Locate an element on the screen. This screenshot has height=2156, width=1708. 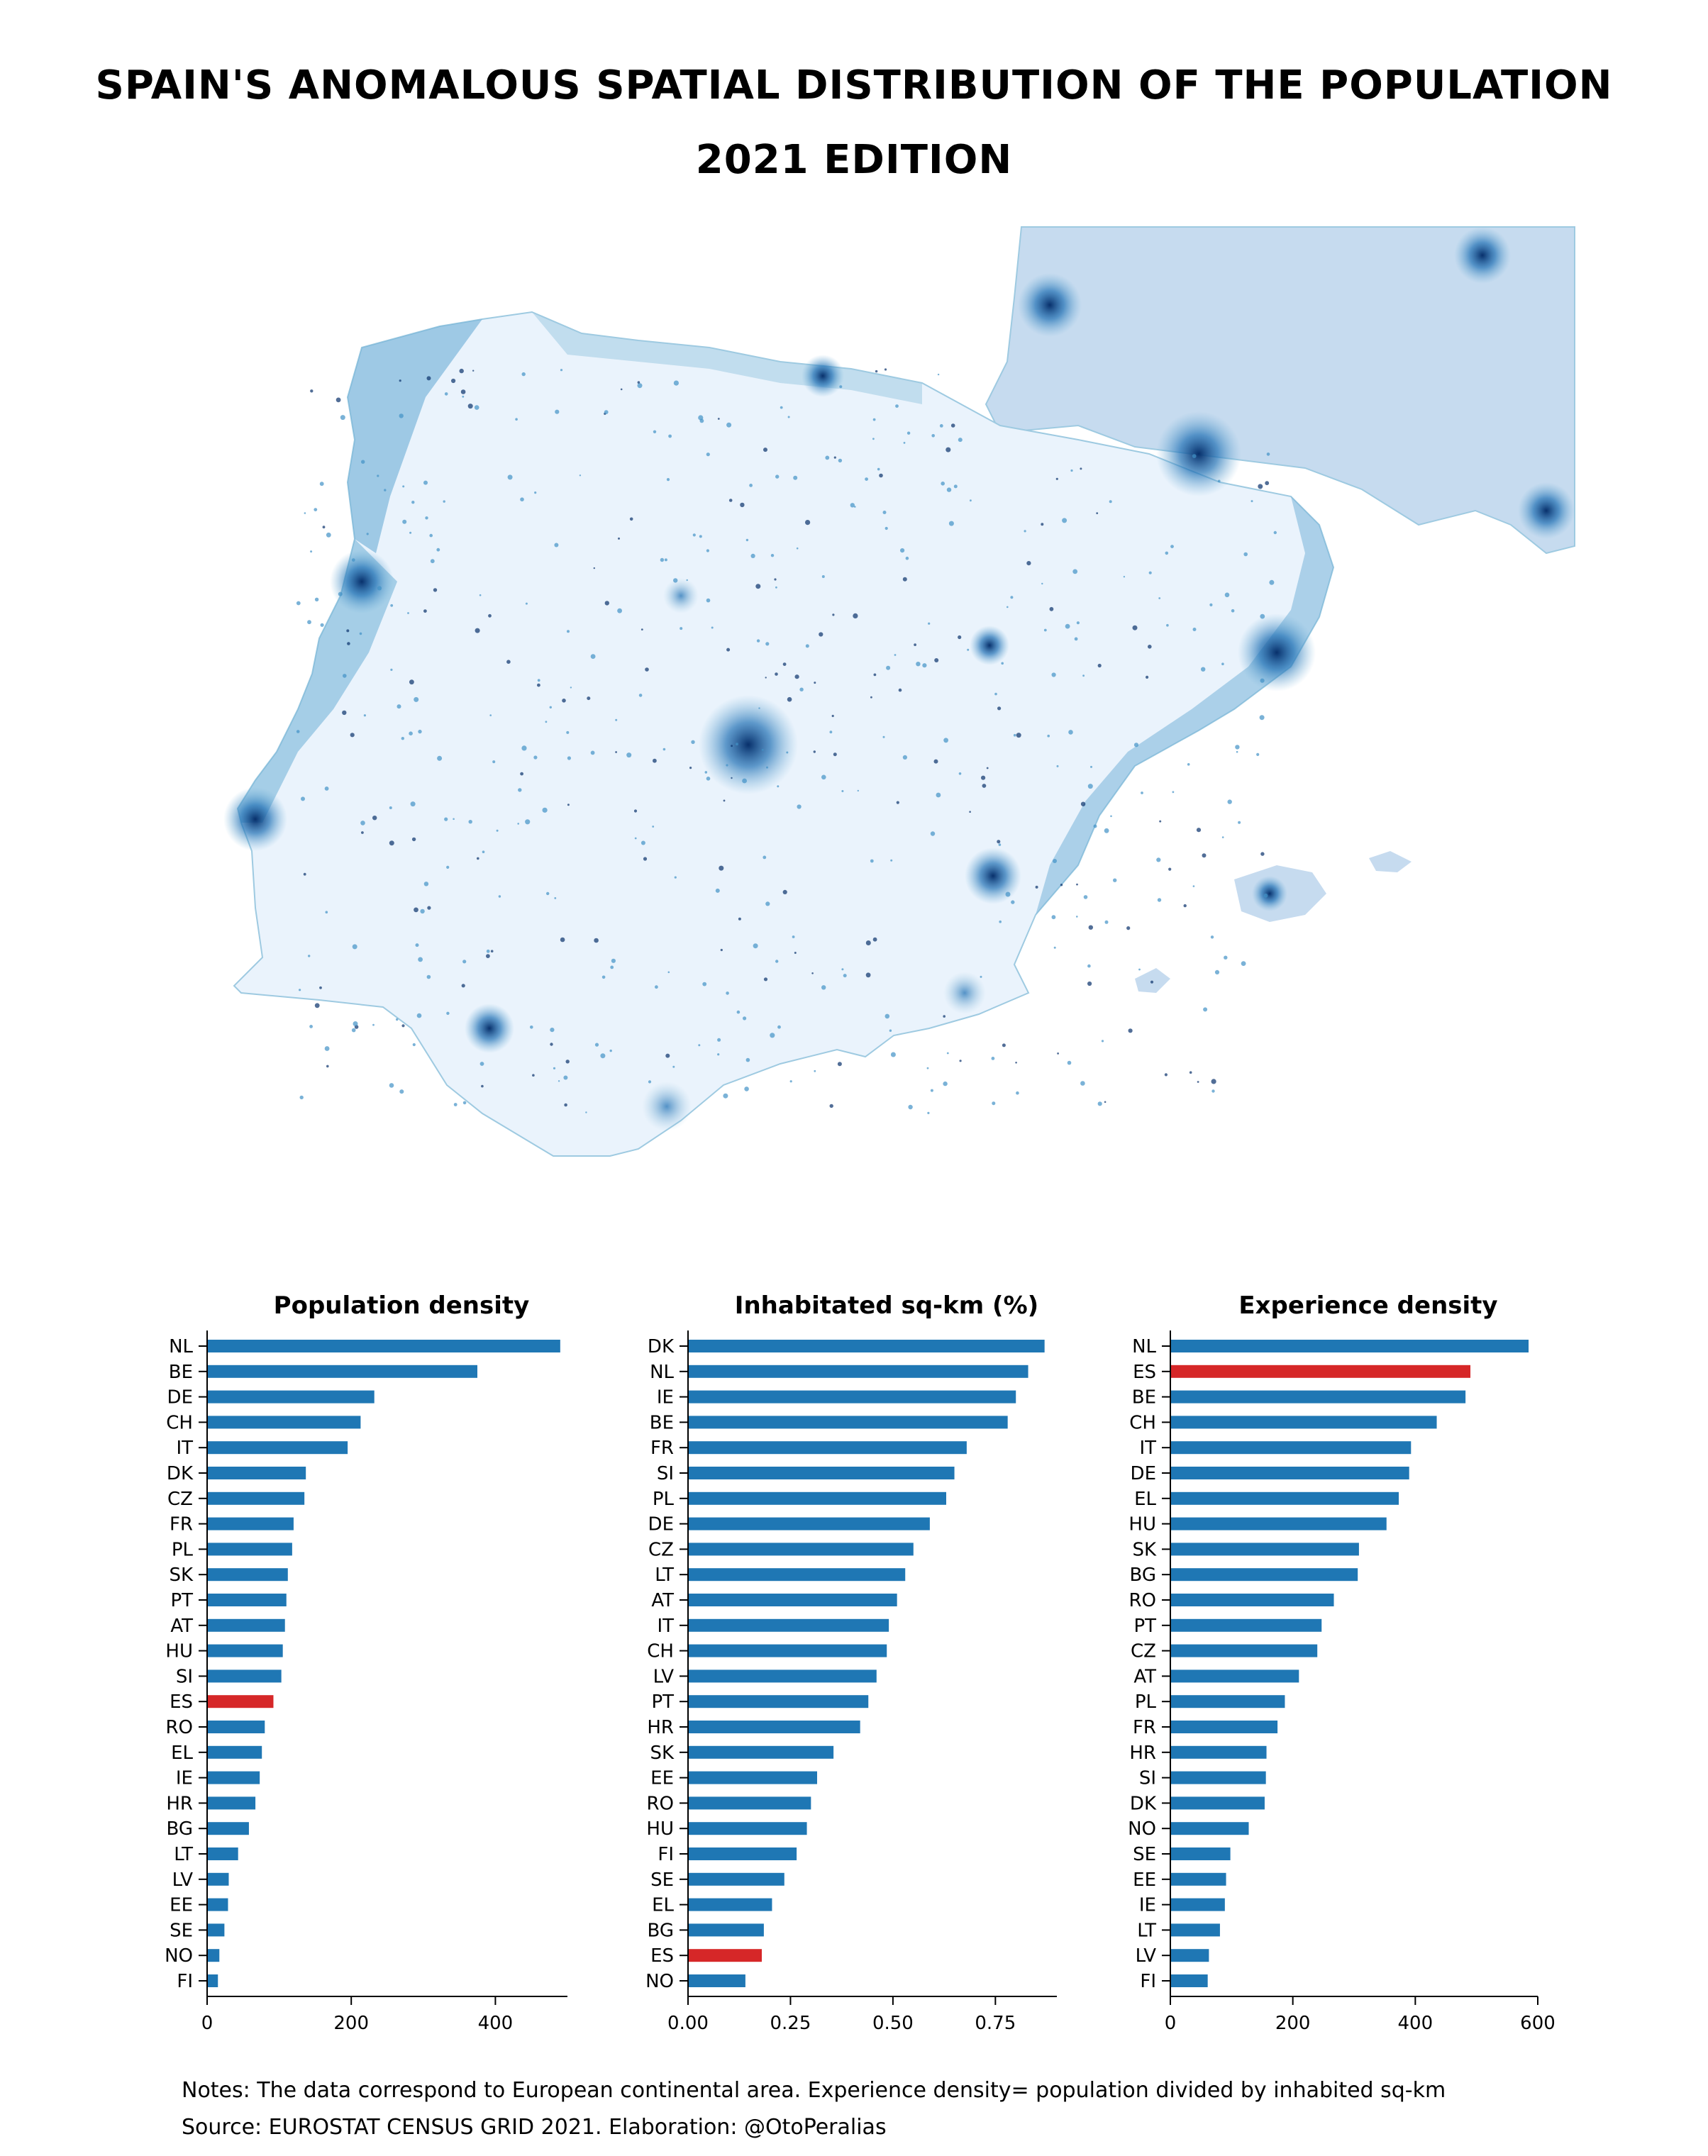
bar-CH is located at coordinates (284, 1422).